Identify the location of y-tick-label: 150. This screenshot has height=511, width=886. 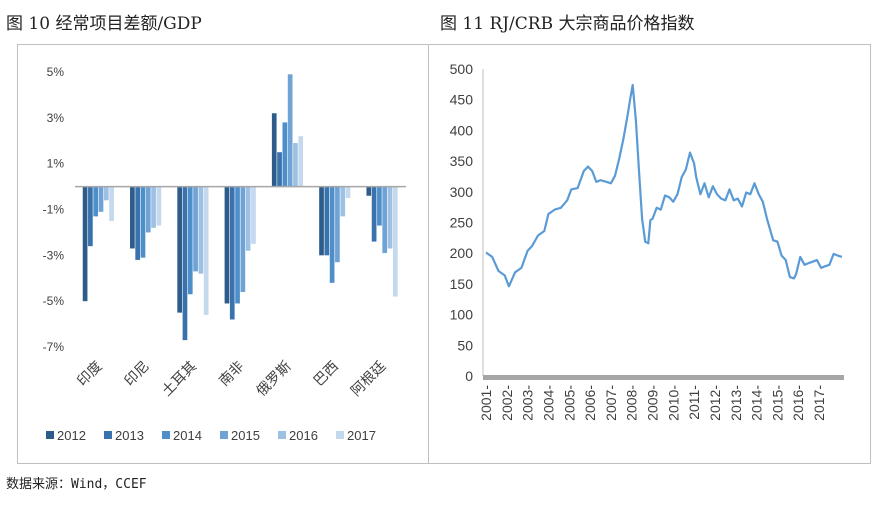
(462, 284).